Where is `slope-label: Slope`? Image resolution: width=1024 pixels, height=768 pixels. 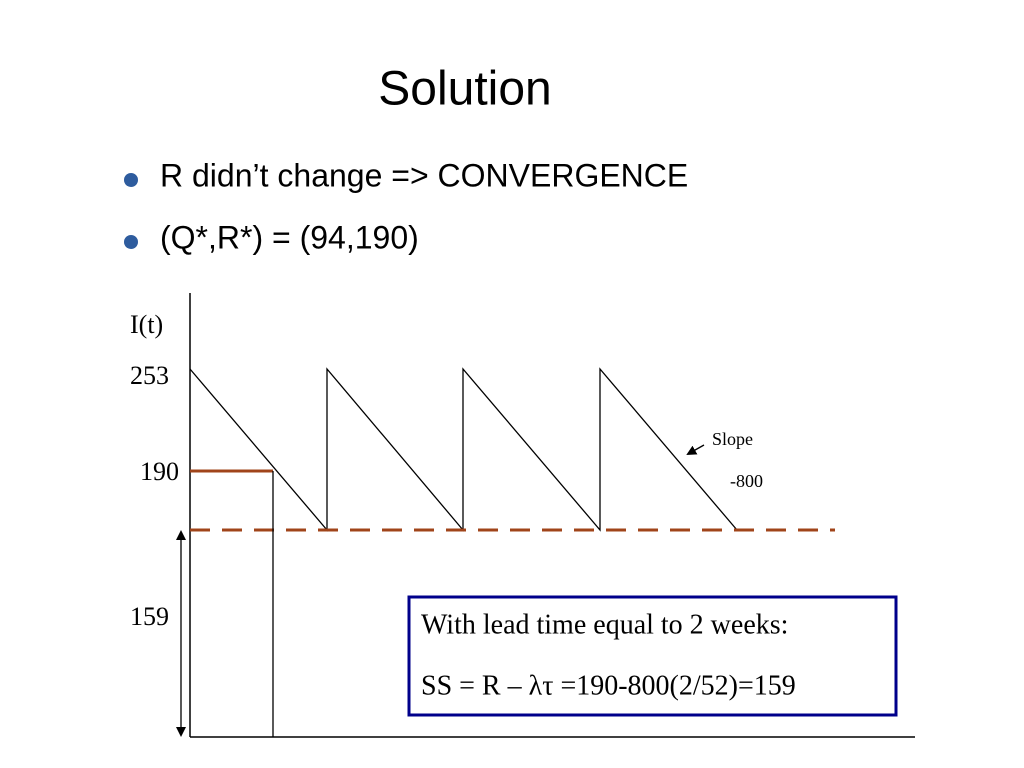
slope-label: Slope is located at coordinates (732, 439).